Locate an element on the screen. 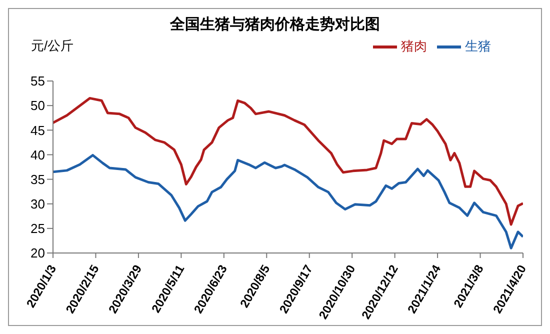 Image resolution: width=550 pixels, height=334 pixels. y-tick-label: 25 is located at coordinates (37, 228).